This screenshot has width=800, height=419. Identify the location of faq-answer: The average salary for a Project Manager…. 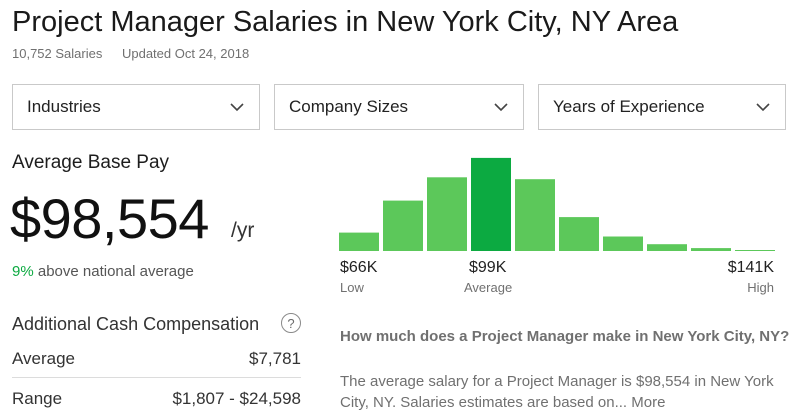
(565, 392).